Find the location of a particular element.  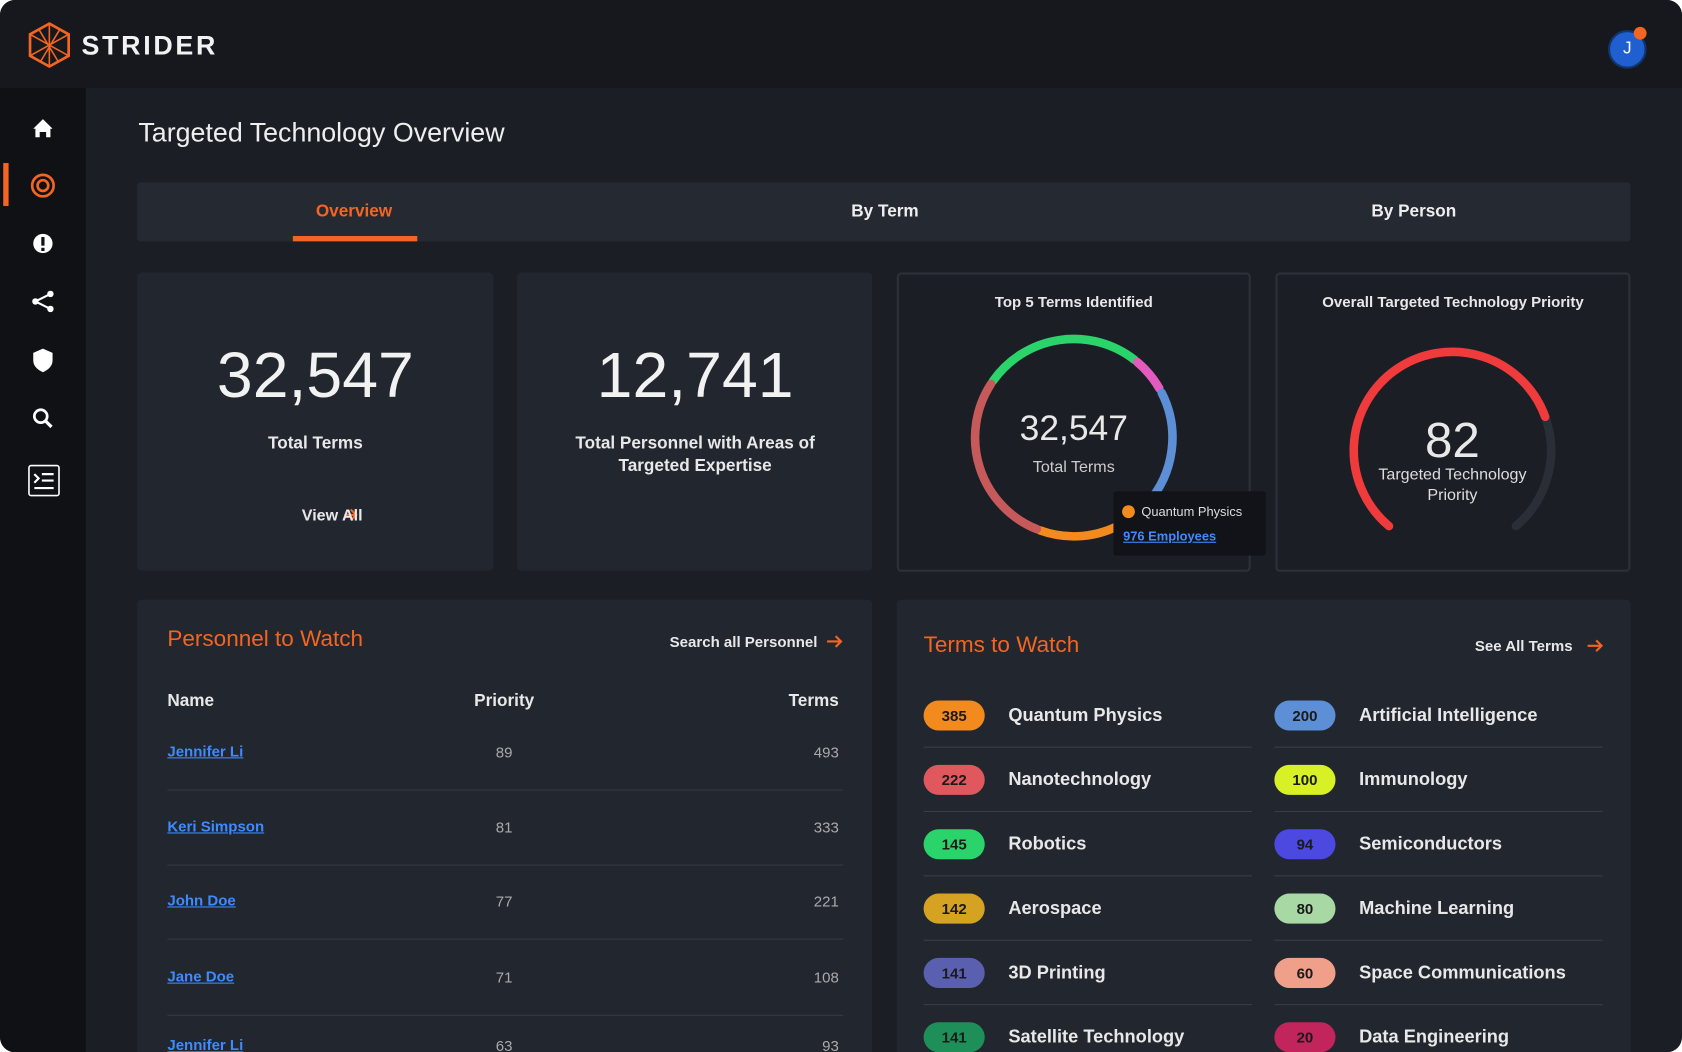

person-cell: 77 is located at coordinates (504, 901).